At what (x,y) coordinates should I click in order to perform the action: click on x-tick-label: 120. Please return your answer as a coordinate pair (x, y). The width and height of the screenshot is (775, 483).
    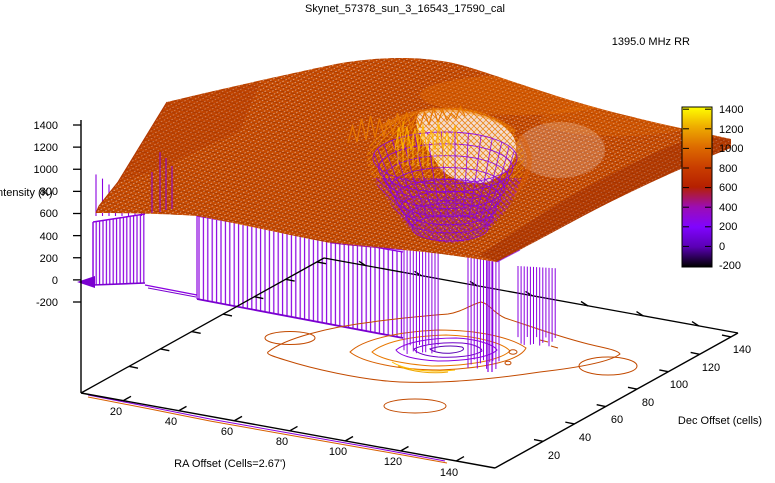
    Looking at the image, I should click on (393, 462).